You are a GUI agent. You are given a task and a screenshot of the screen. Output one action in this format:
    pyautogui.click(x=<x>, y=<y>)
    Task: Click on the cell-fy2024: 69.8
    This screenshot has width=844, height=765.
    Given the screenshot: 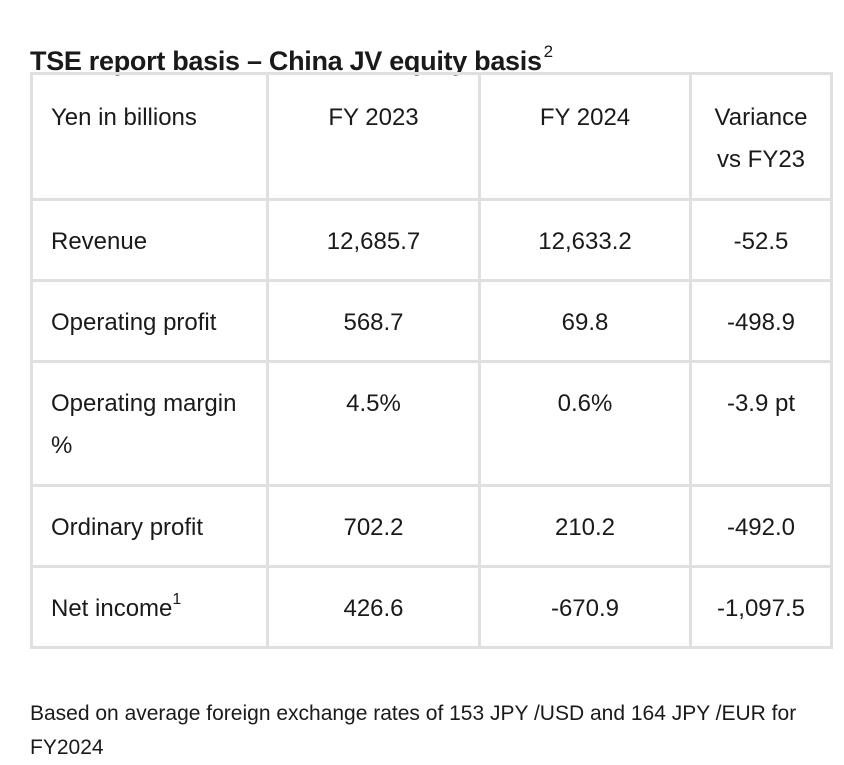 What is the action you would take?
    pyautogui.click(x=585, y=321)
    